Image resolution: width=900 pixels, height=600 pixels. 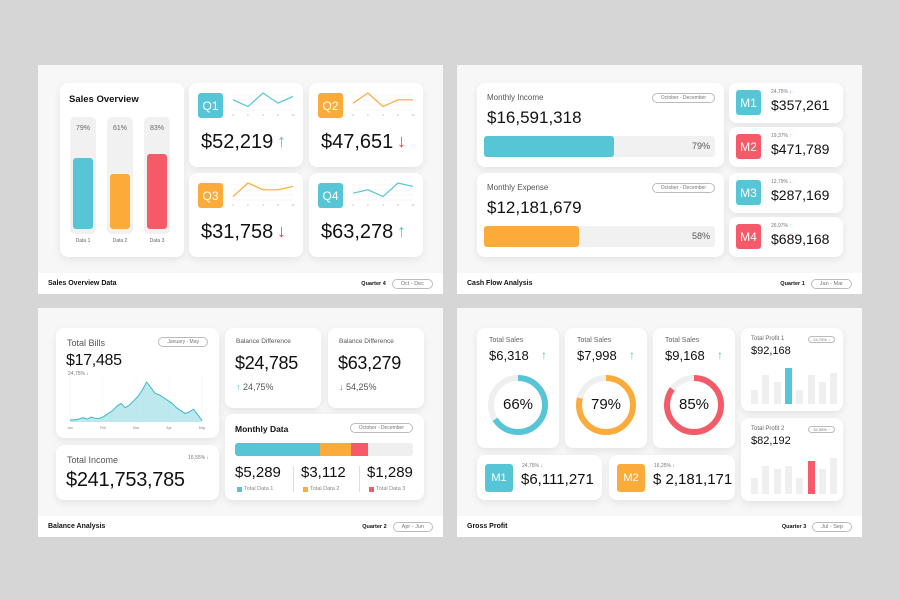 What do you see at coordinates (831, 283) in the screenshot?
I see `footer-range-pill: Jan - Mar` at bounding box center [831, 283].